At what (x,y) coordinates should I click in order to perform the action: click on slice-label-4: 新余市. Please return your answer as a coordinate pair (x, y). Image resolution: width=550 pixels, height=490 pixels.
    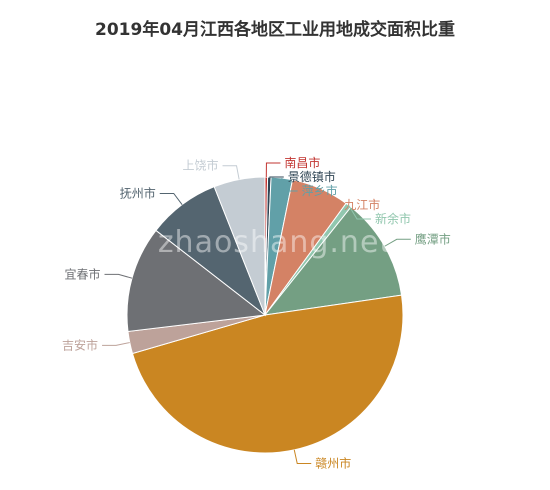
    Looking at the image, I should click on (393, 218).